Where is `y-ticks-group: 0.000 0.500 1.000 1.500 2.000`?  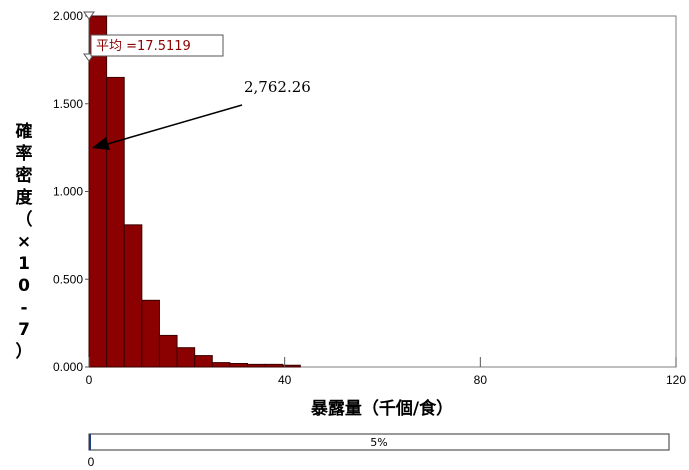 y-ticks-group: 0.000 0.500 1.000 1.500 2.000 is located at coordinates (71, 191).